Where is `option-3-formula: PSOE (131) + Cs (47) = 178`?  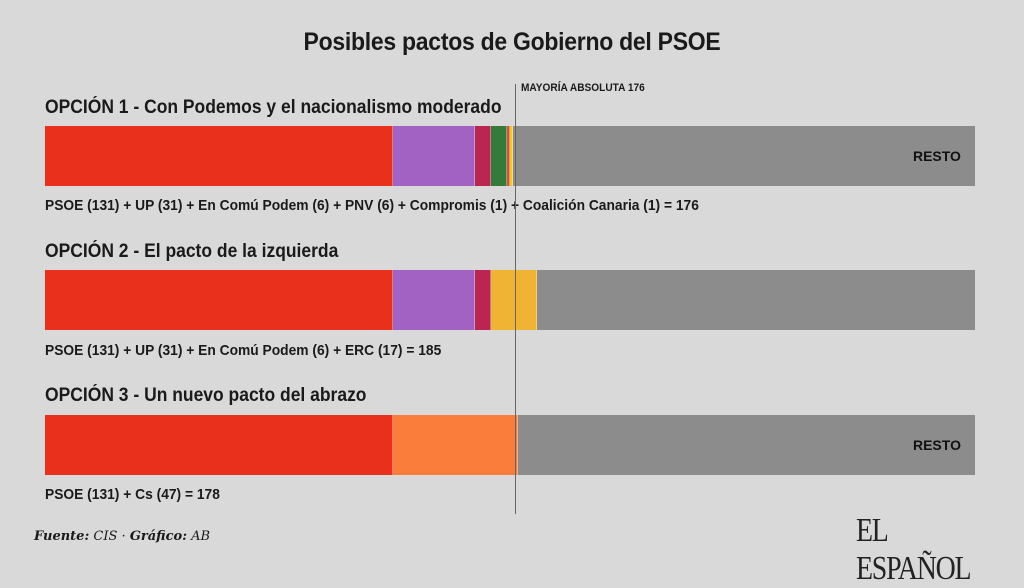
option-3-formula: PSOE (131) + Cs (47) = 178 is located at coordinates (132, 494).